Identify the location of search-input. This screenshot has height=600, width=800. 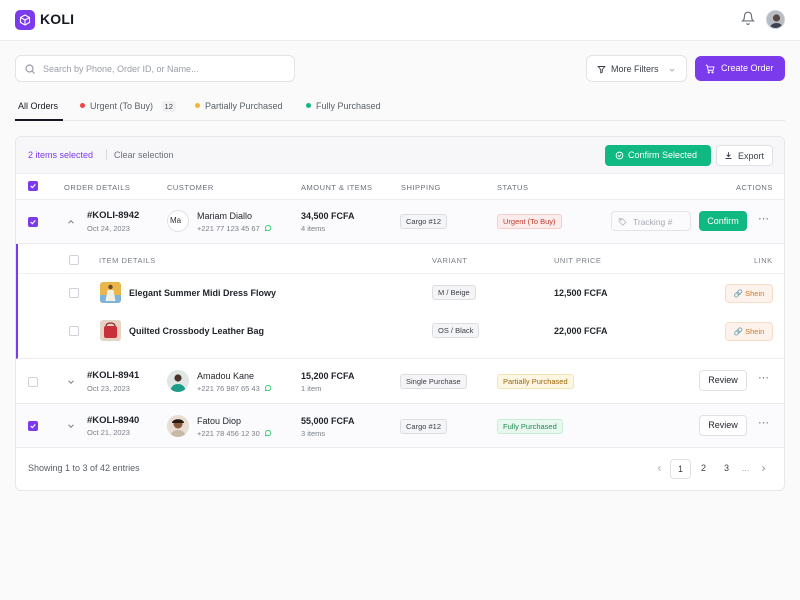
(165, 69).